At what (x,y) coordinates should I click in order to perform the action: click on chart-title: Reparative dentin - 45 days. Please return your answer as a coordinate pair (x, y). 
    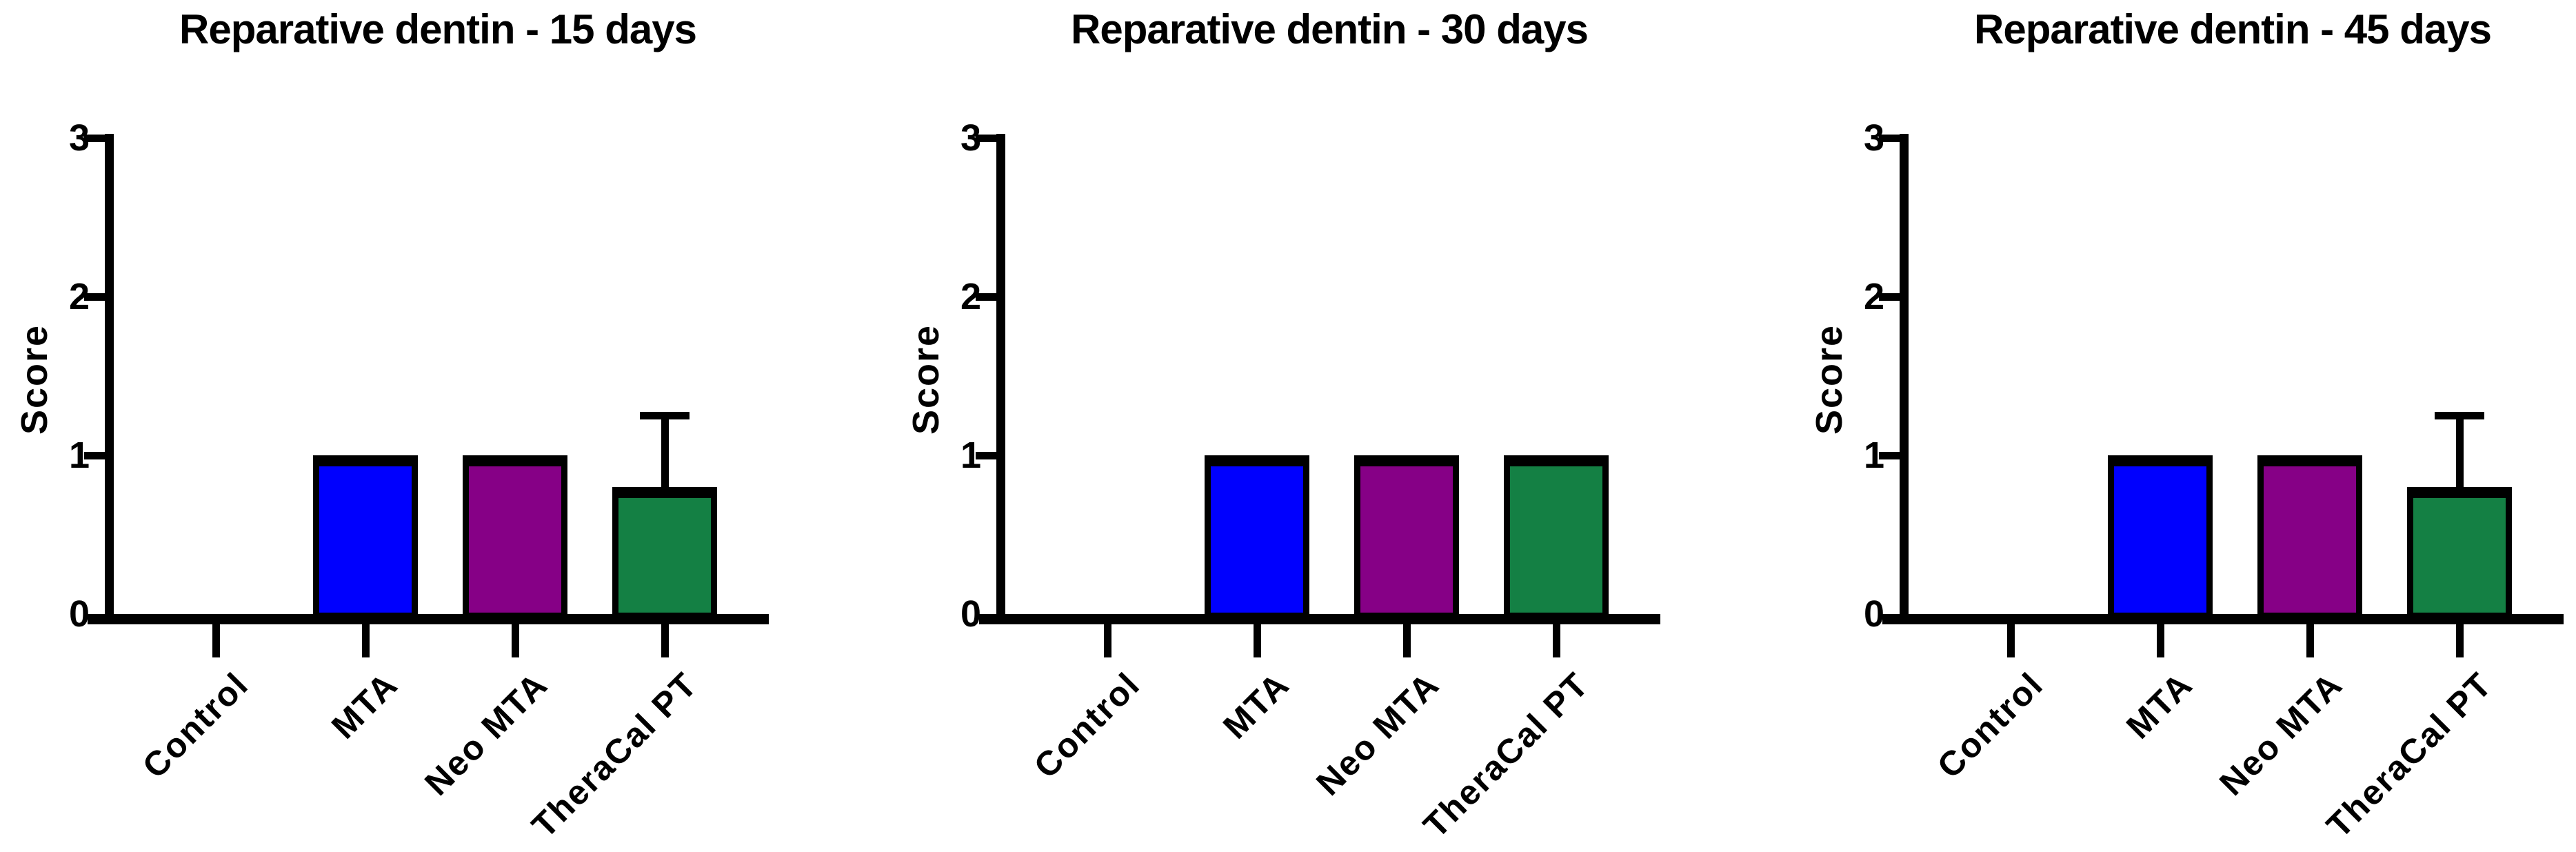
    Looking at the image, I should click on (2233, 29).